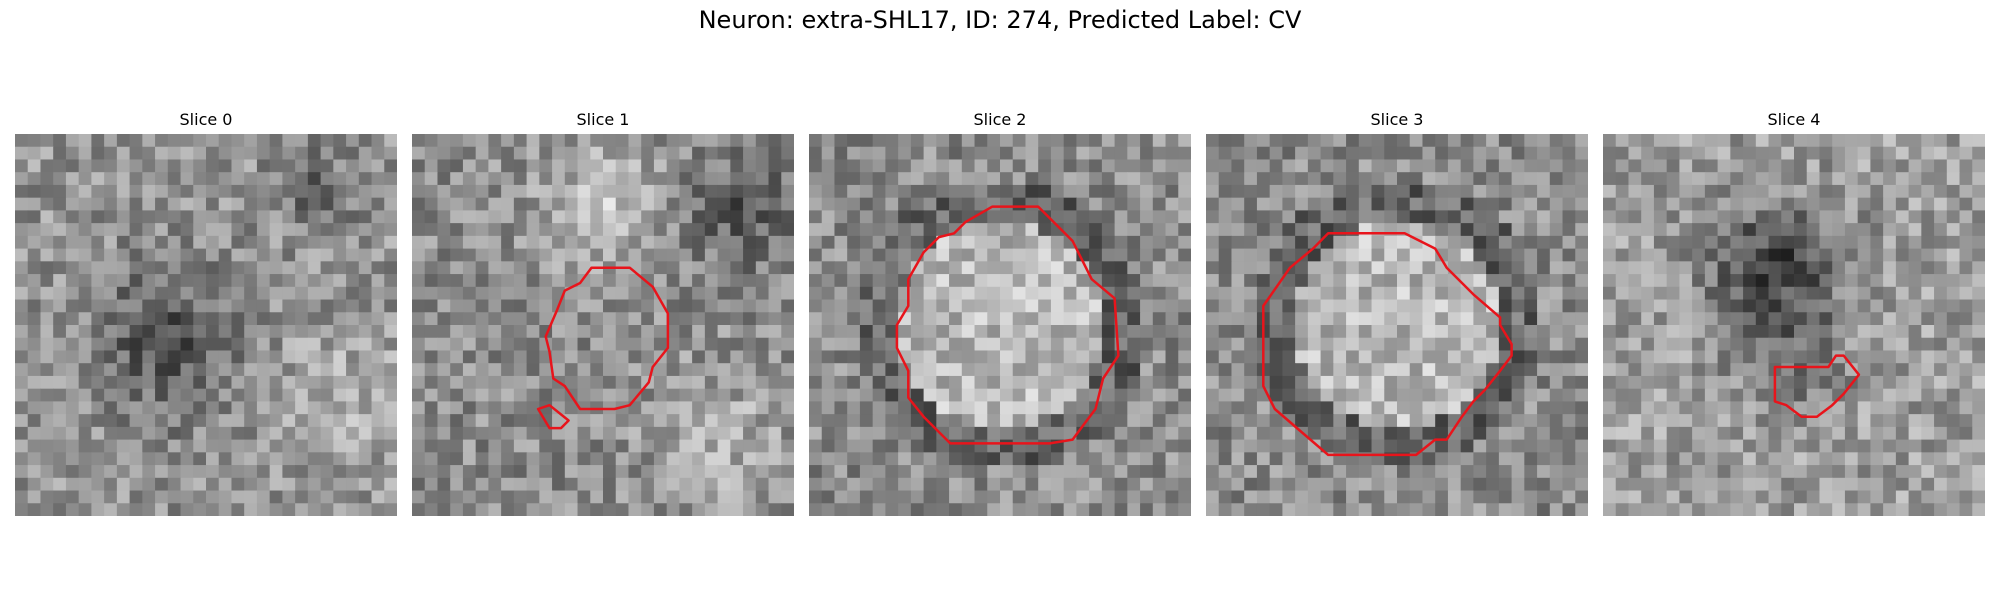  Describe the element at coordinates (1397, 119) in the screenshot. I see `slice-title: Slice 3` at that location.